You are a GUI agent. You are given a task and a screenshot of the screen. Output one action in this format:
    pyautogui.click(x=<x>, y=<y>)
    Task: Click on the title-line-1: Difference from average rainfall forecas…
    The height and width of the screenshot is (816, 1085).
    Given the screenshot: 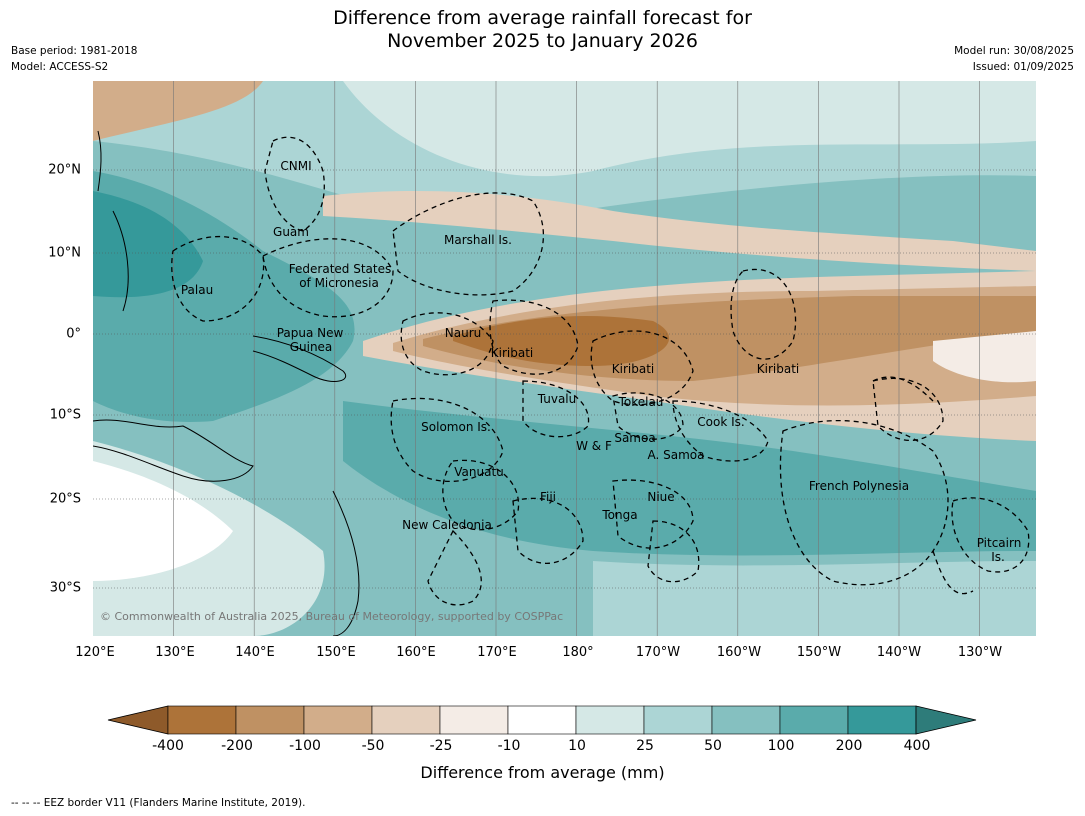 What is the action you would take?
    pyautogui.click(x=542, y=18)
    